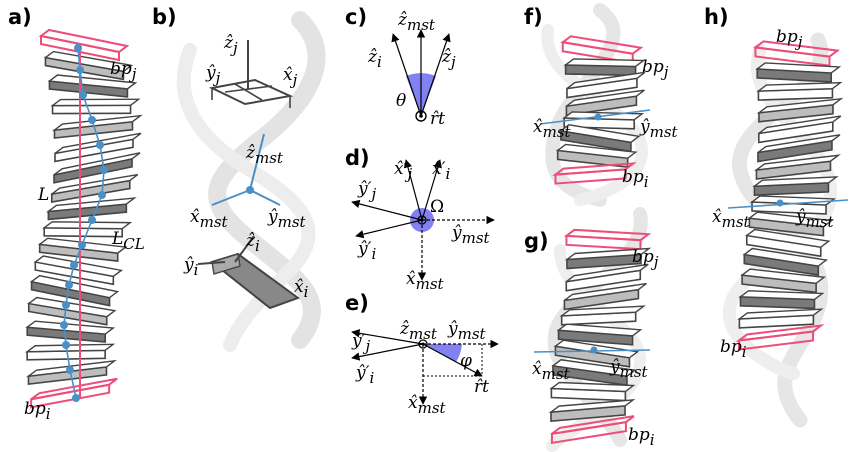 The height and width of the screenshot is (452, 868). What do you see at coordinates (425, 281) in the screenshot?
I see `panel-d-label-xmst: x̂mst` at bounding box center [425, 281].